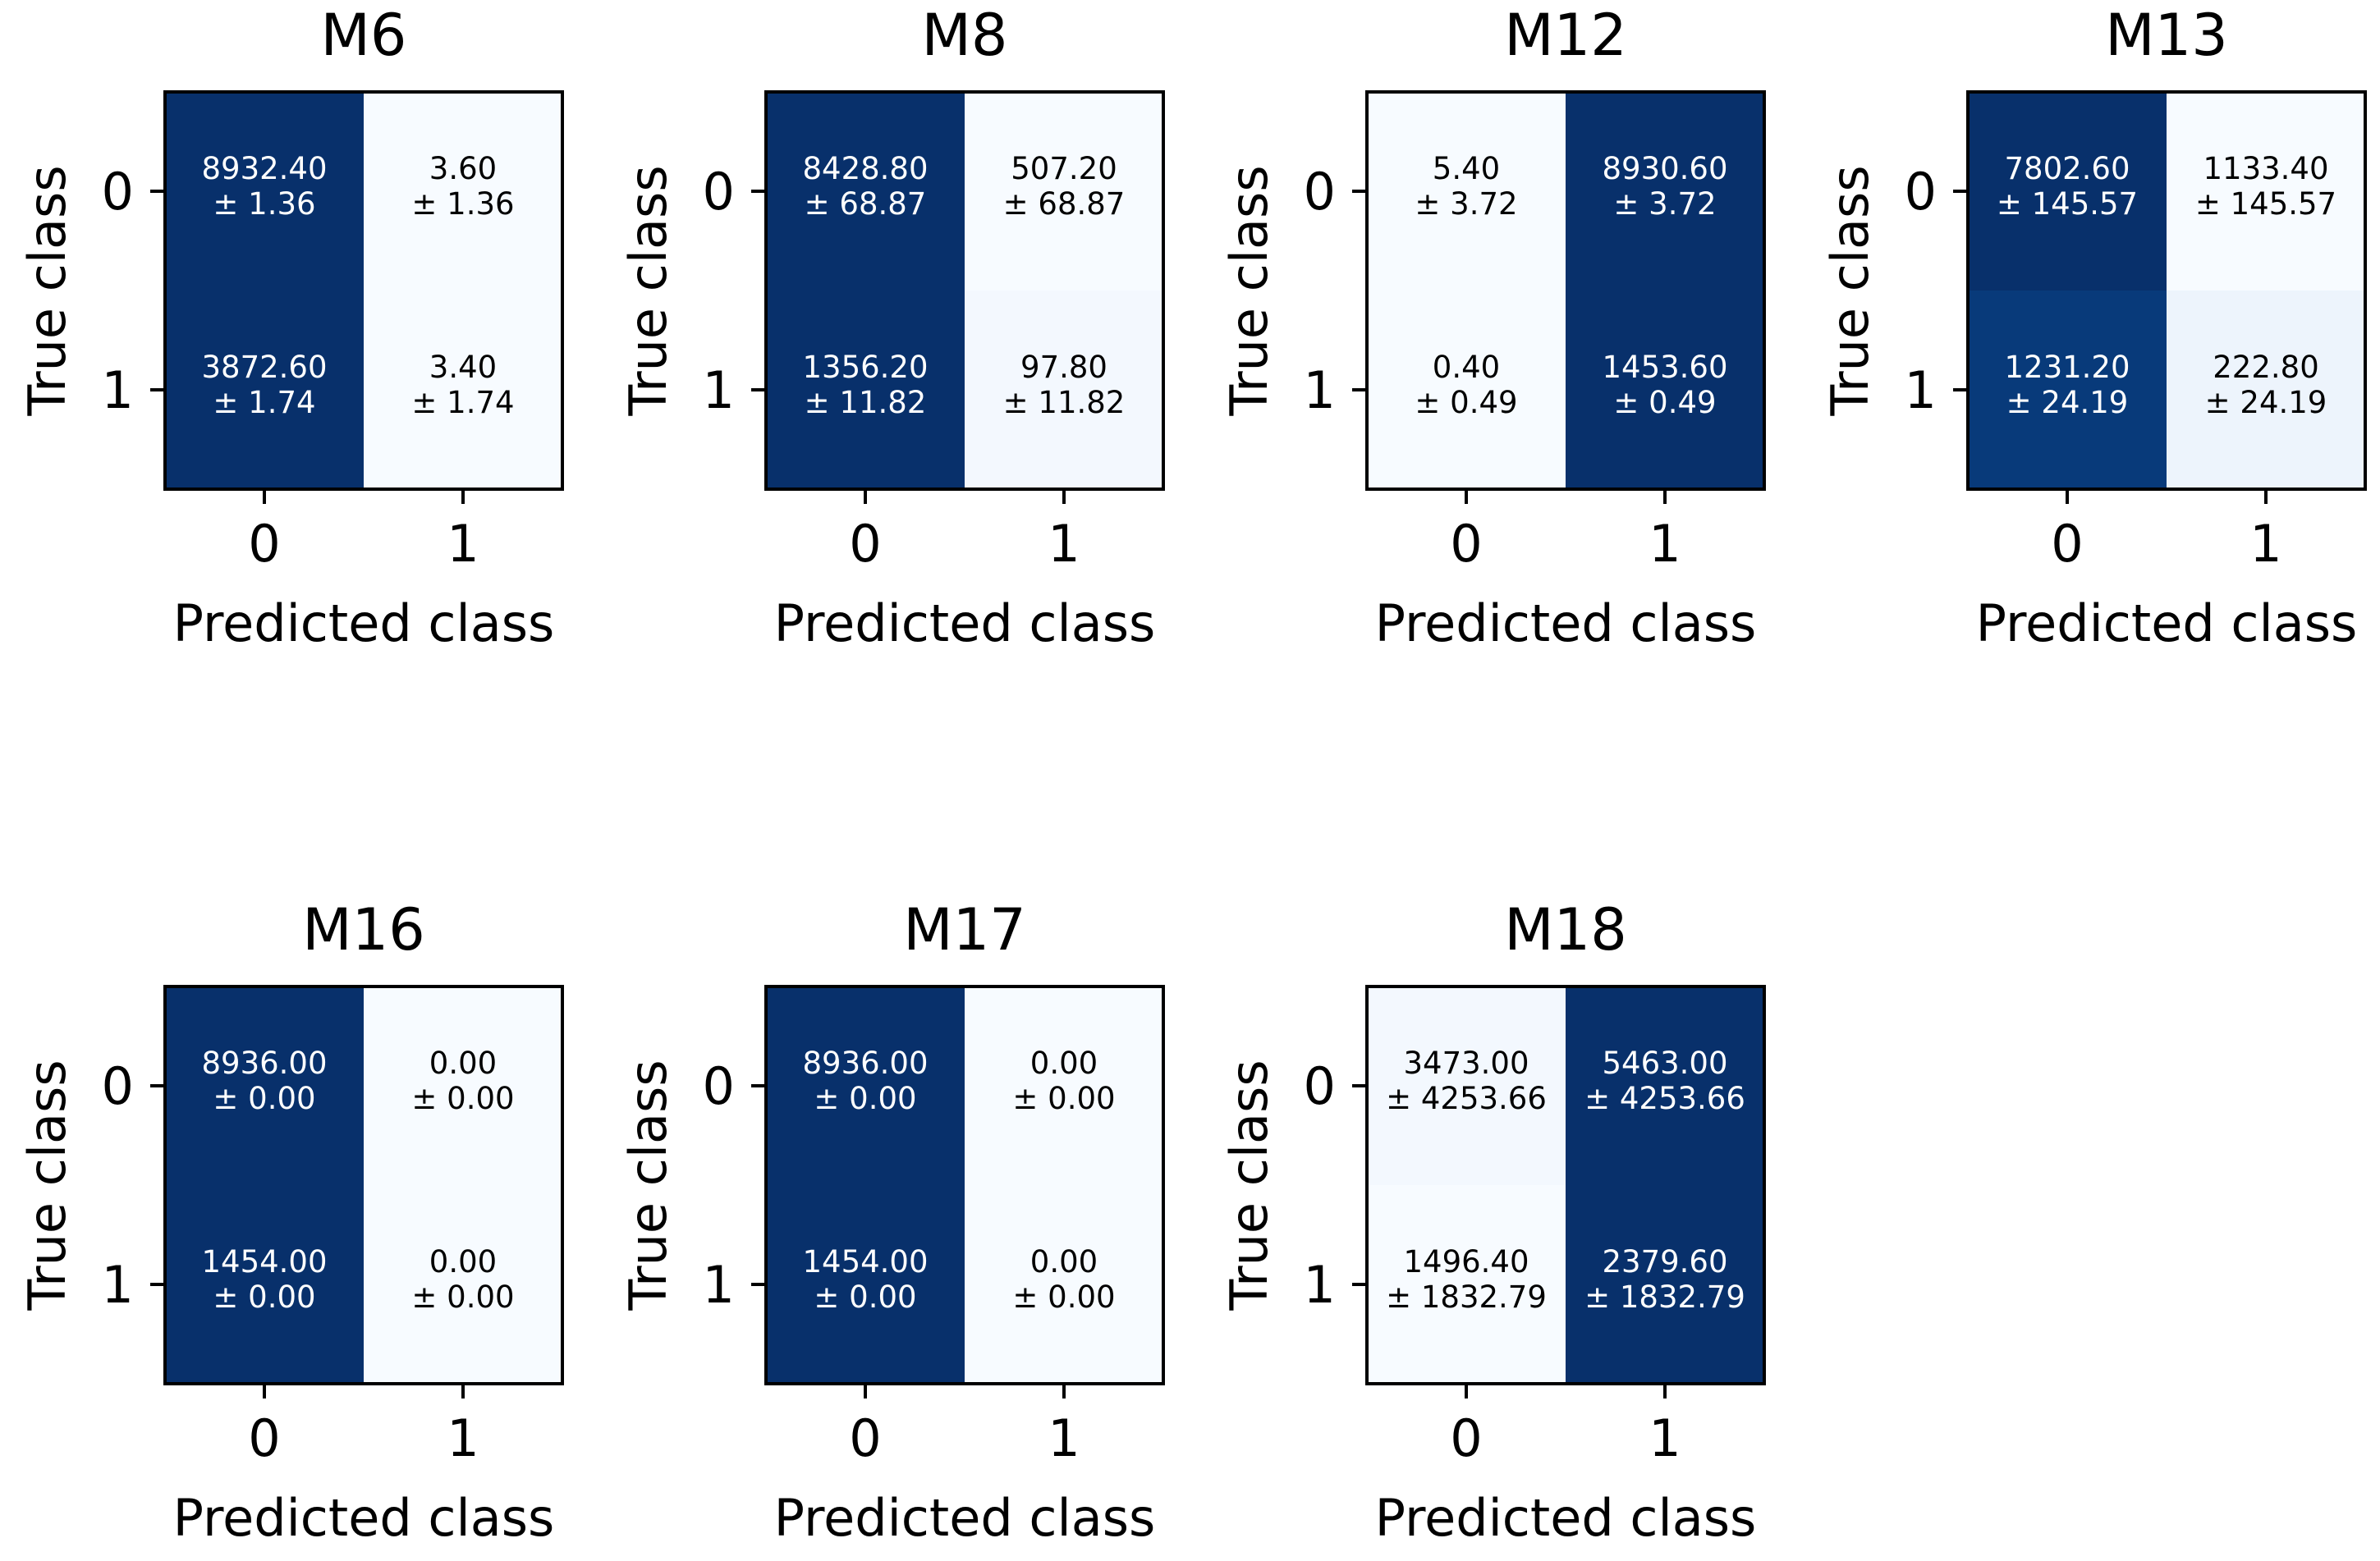 The height and width of the screenshot is (1561, 2380). I want to click on cell-mean-label: 2379.60, so click(1664, 1261).